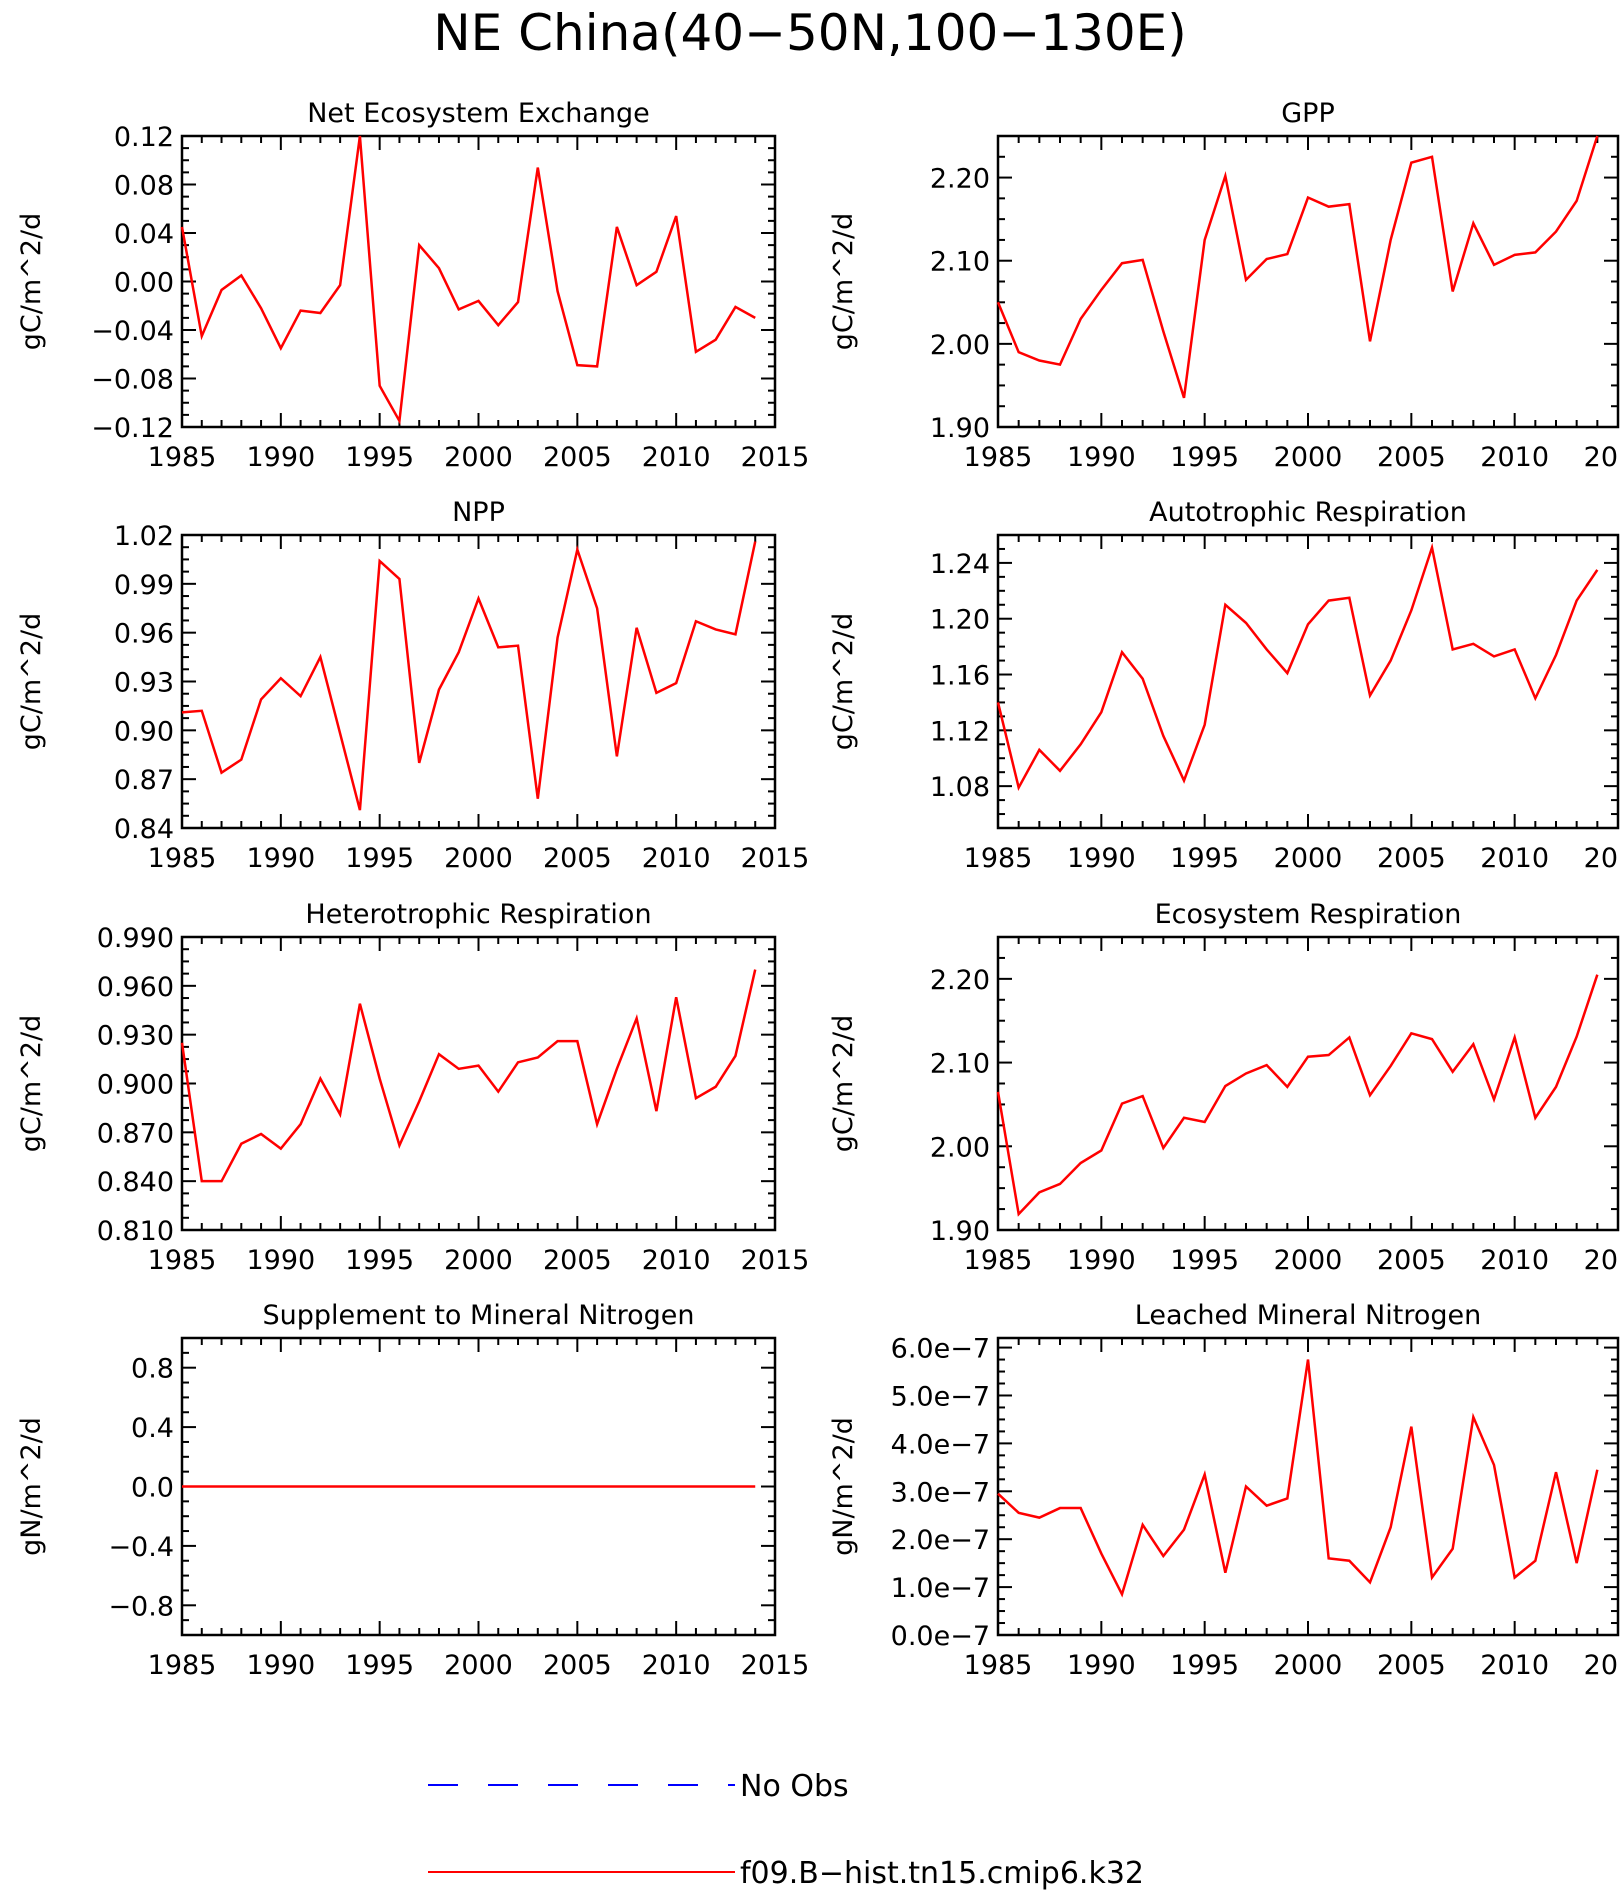 This screenshot has width=1620, height=1890. I want to click on y-tick-label: 1.12, so click(960, 731).